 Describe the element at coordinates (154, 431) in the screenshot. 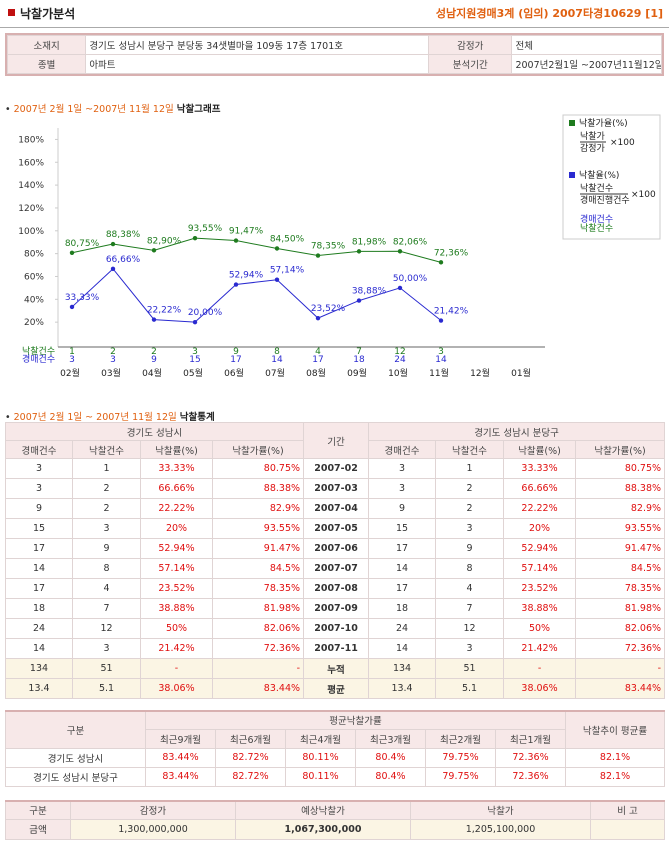

I see `group-left: 경기도 성남시` at that location.